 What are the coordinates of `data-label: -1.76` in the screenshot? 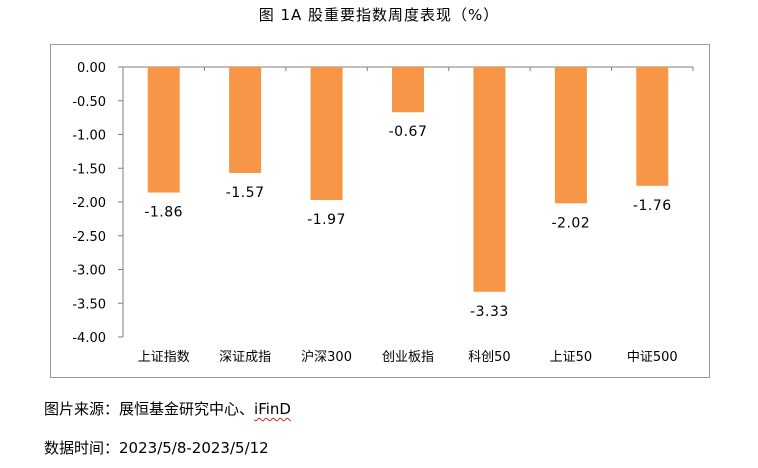 It's located at (652, 206).